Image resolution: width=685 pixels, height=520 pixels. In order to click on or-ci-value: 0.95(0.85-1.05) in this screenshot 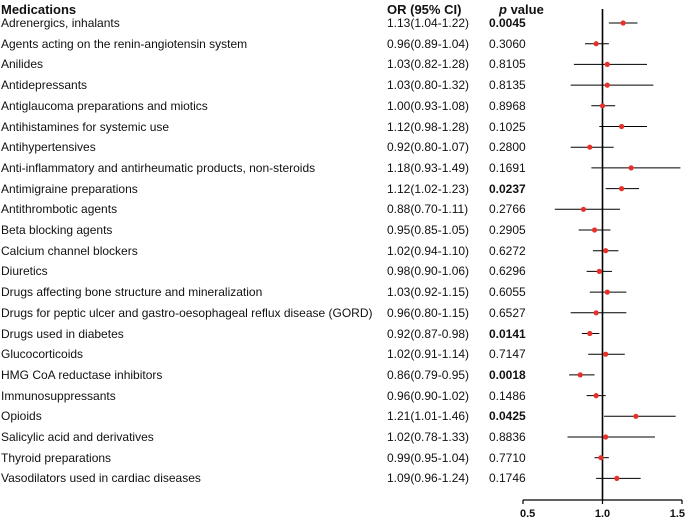, I will do `click(428, 230)`.